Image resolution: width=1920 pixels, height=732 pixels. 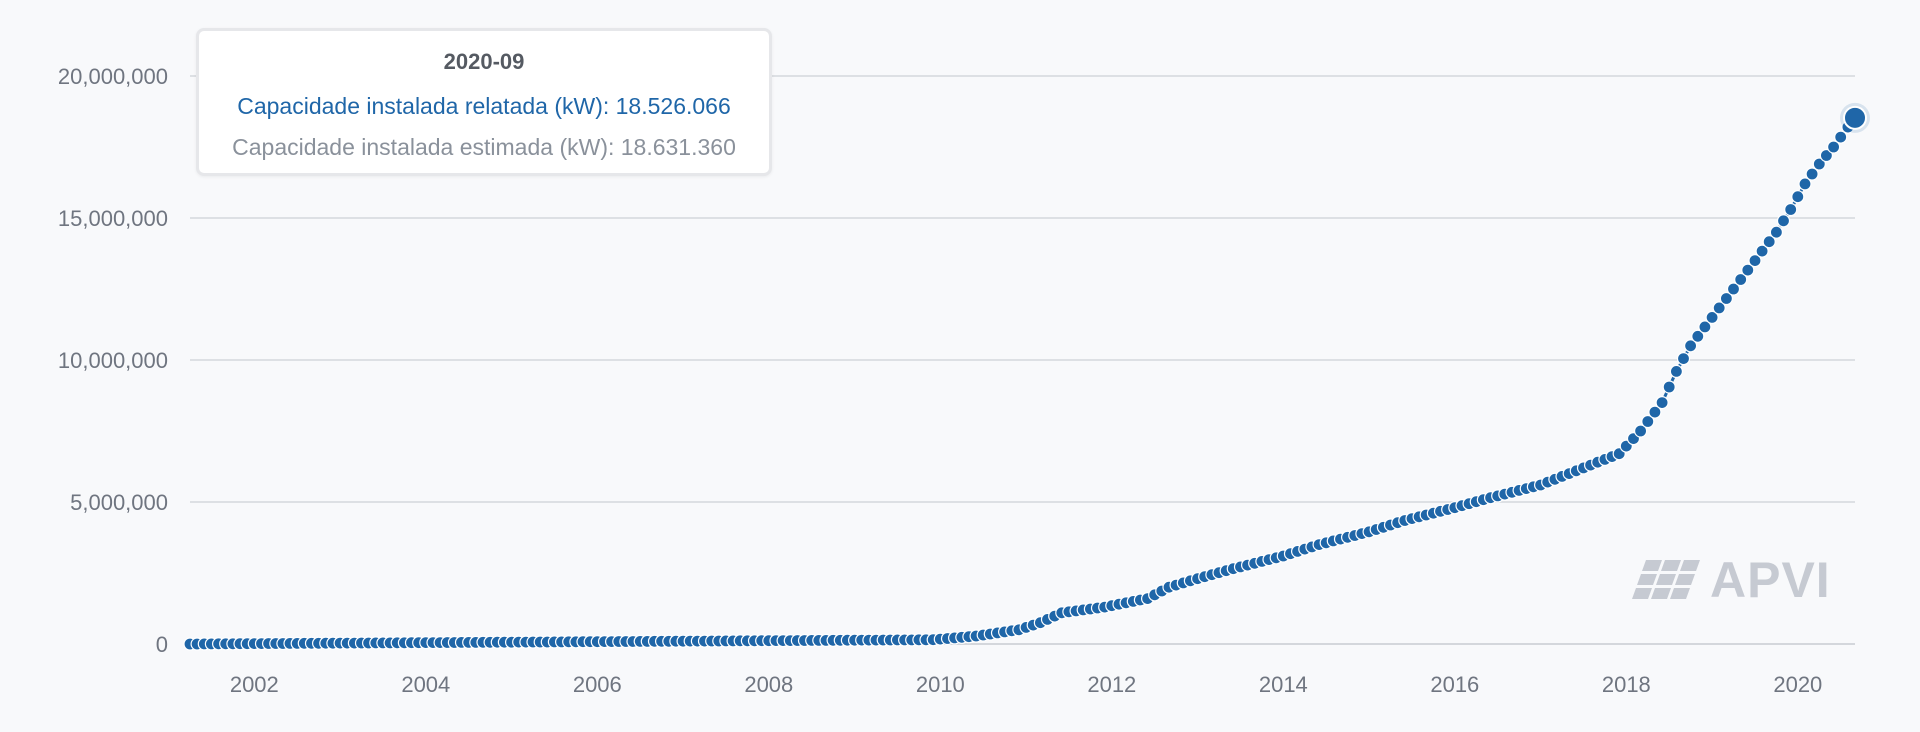 What do you see at coordinates (1797, 684) in the screenshot?
I see `x-tick-label: 2020` at bounding box center [1797, 684].